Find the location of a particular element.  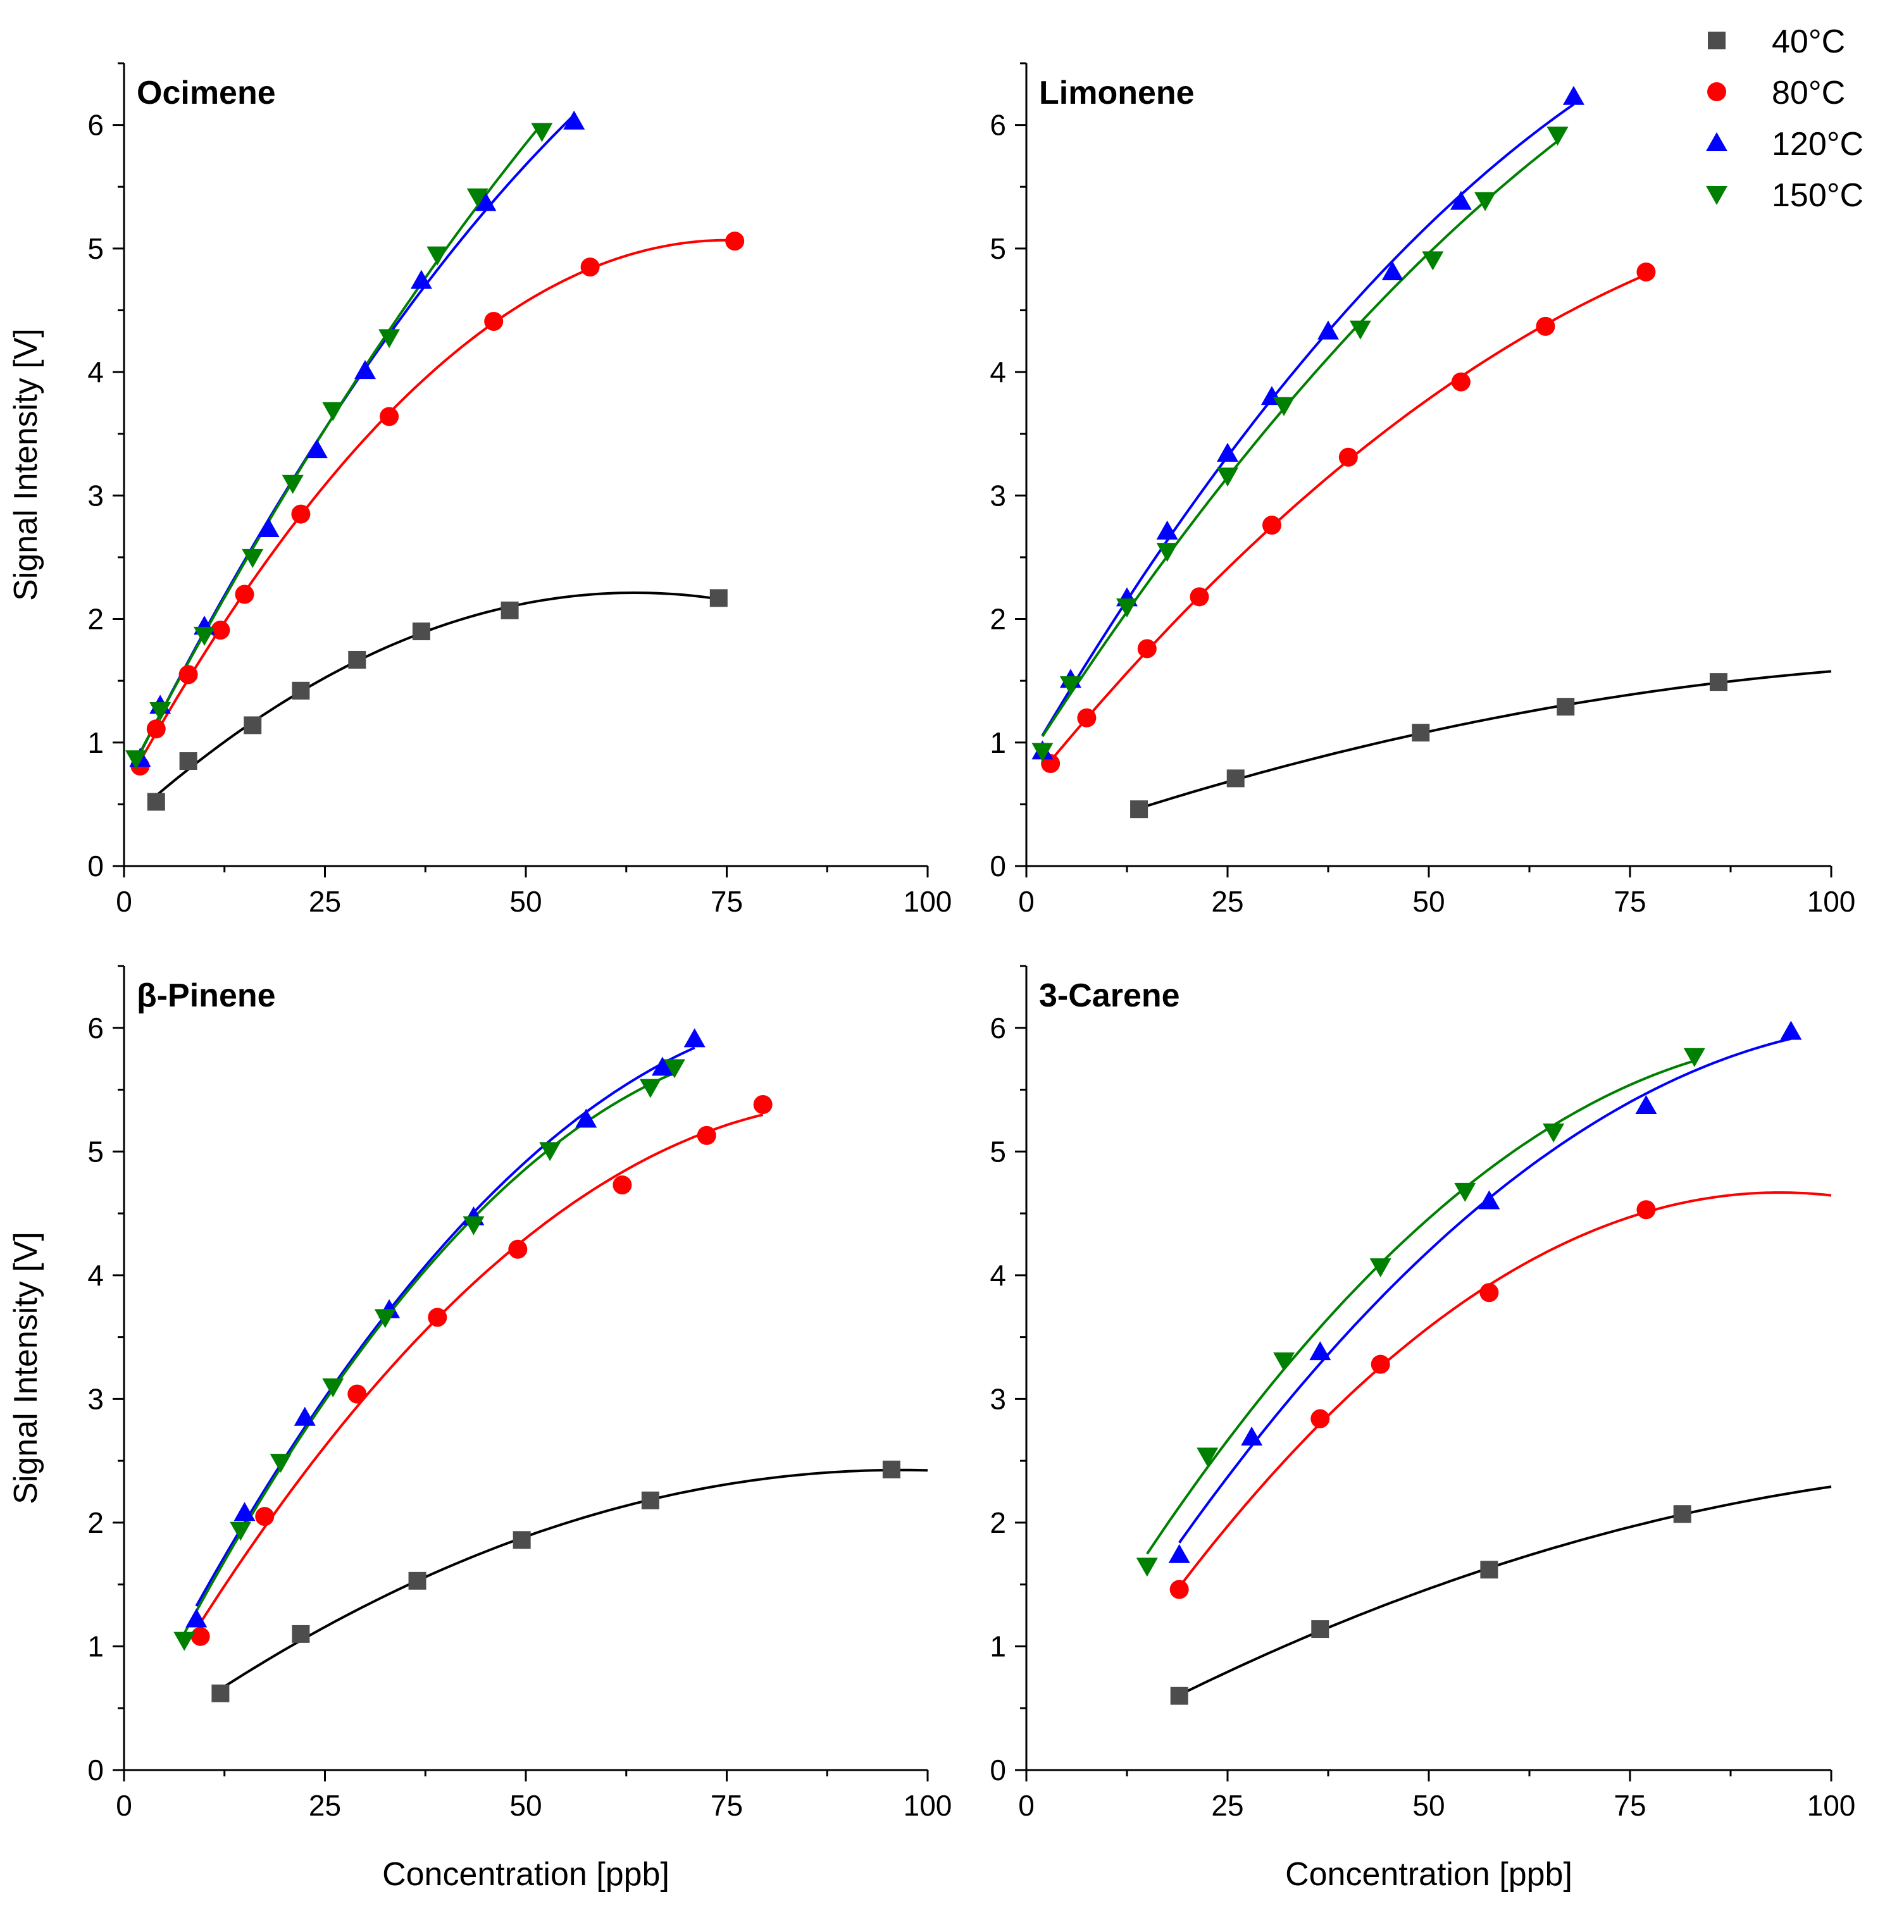

legend-label: 150°C is located at coordinates (1818, 195).